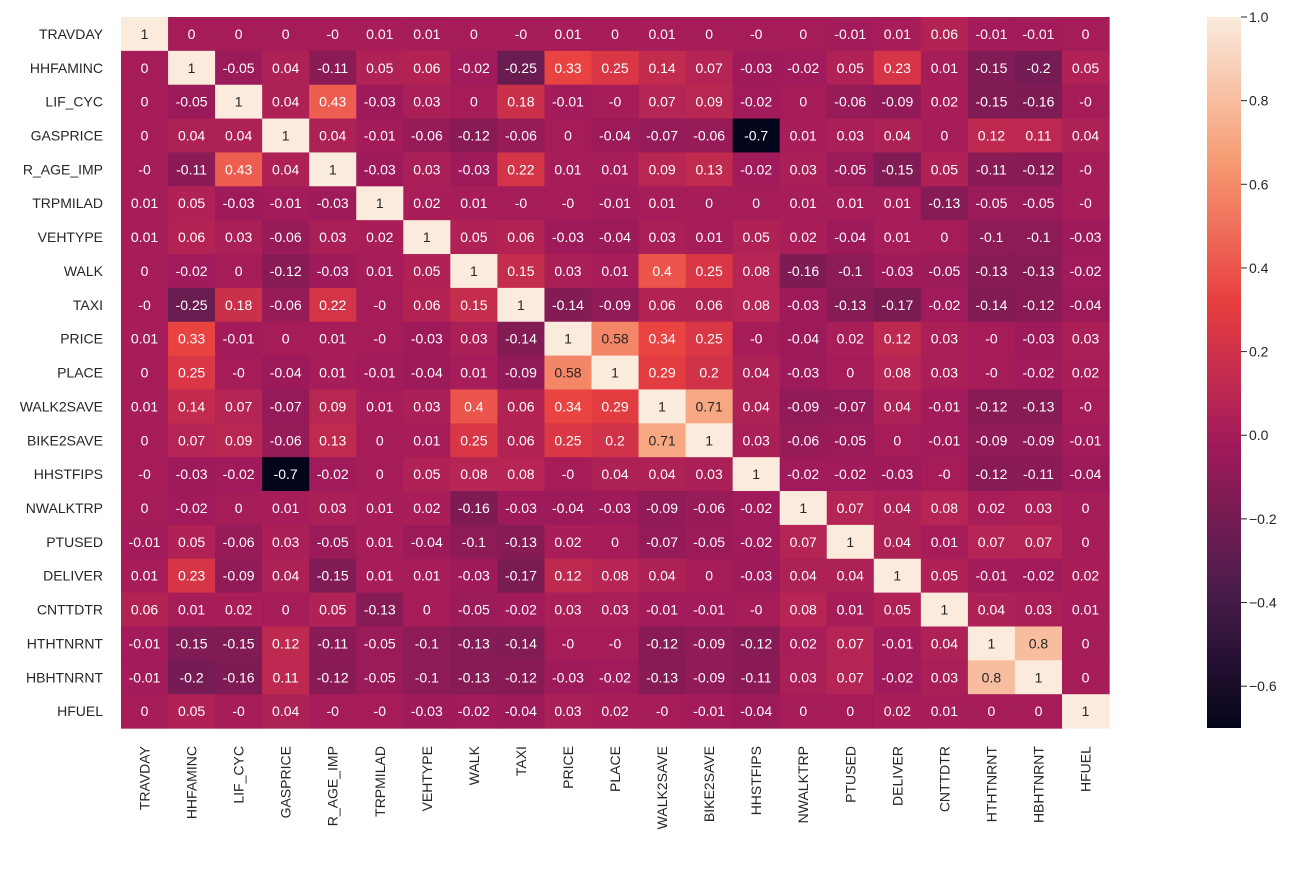 The image size is (1308, 878). Describe the element at coordinates (65, 440) in the screenshot. I see `row-label-BIKE2SAVE: BIKE2SAVE` at that location.